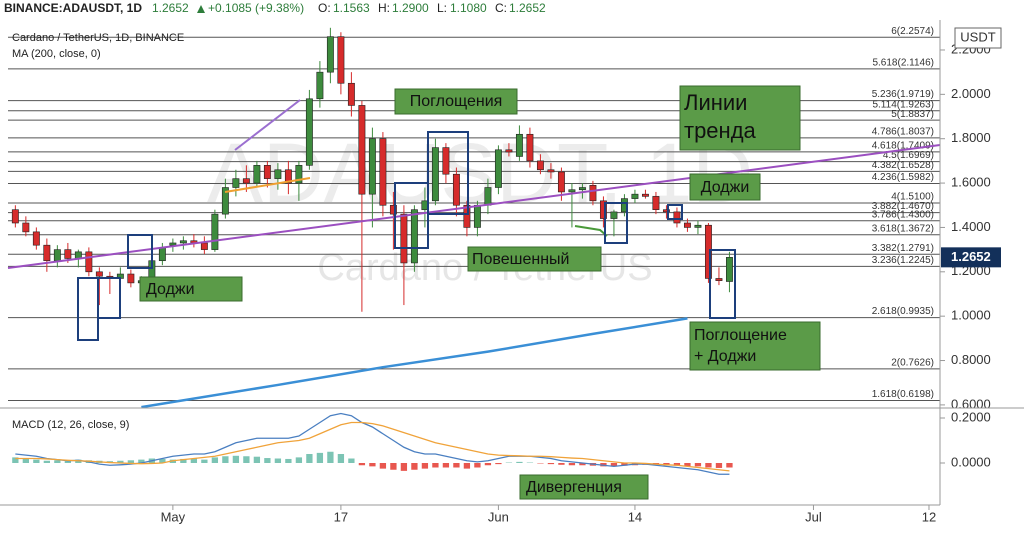  Describe the element at coordinates (574, 487) in the screenshot. I see `annotation: Дивергенция` at that location.